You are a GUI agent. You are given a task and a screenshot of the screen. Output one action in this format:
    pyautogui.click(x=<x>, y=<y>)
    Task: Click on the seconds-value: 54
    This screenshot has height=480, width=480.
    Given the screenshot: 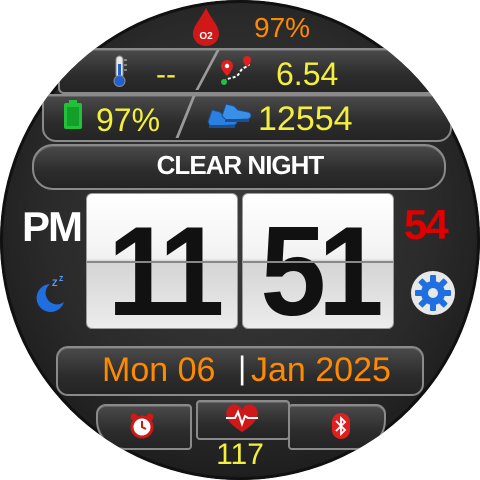 What is the action you would take?
    pyautogui.click(x=425, y=225)
    